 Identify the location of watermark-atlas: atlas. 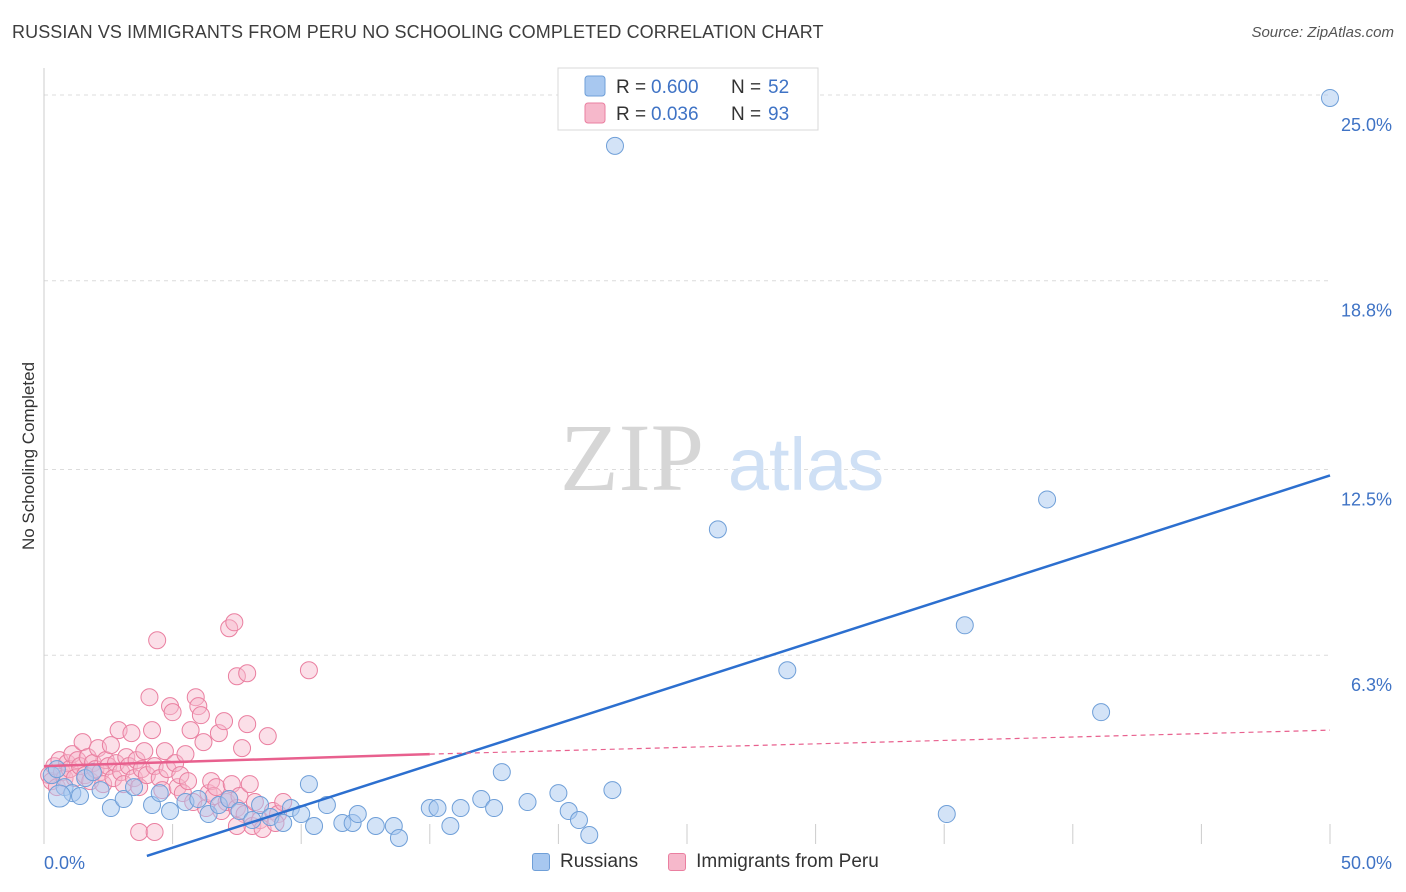
(806, 464).